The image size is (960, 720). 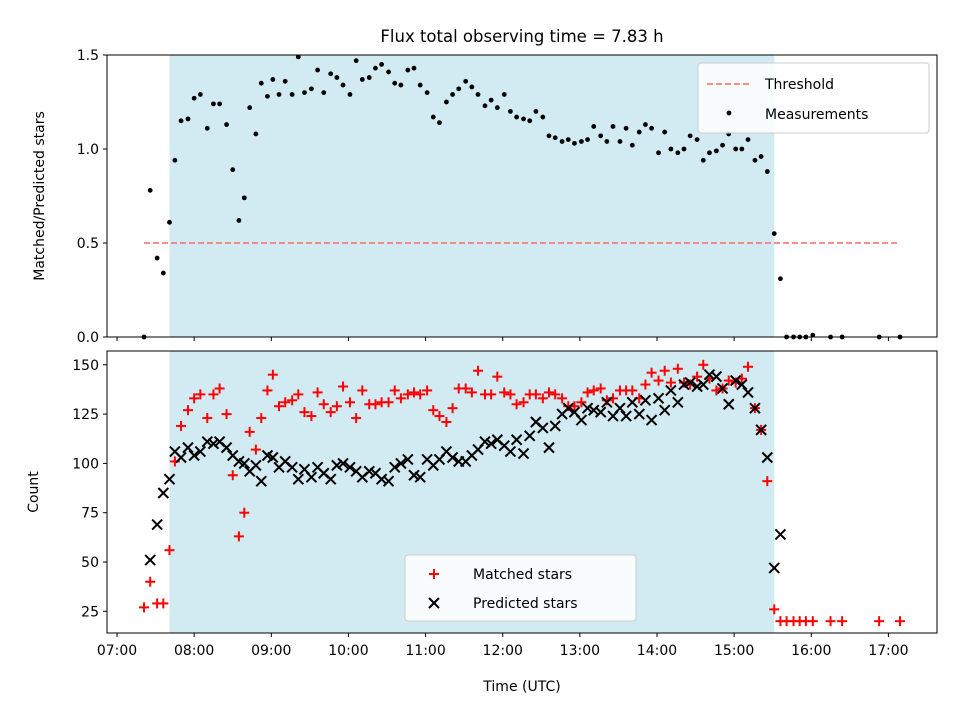 I want to click on bottom-y-tick-label: 25, so click(x=90, y=612).